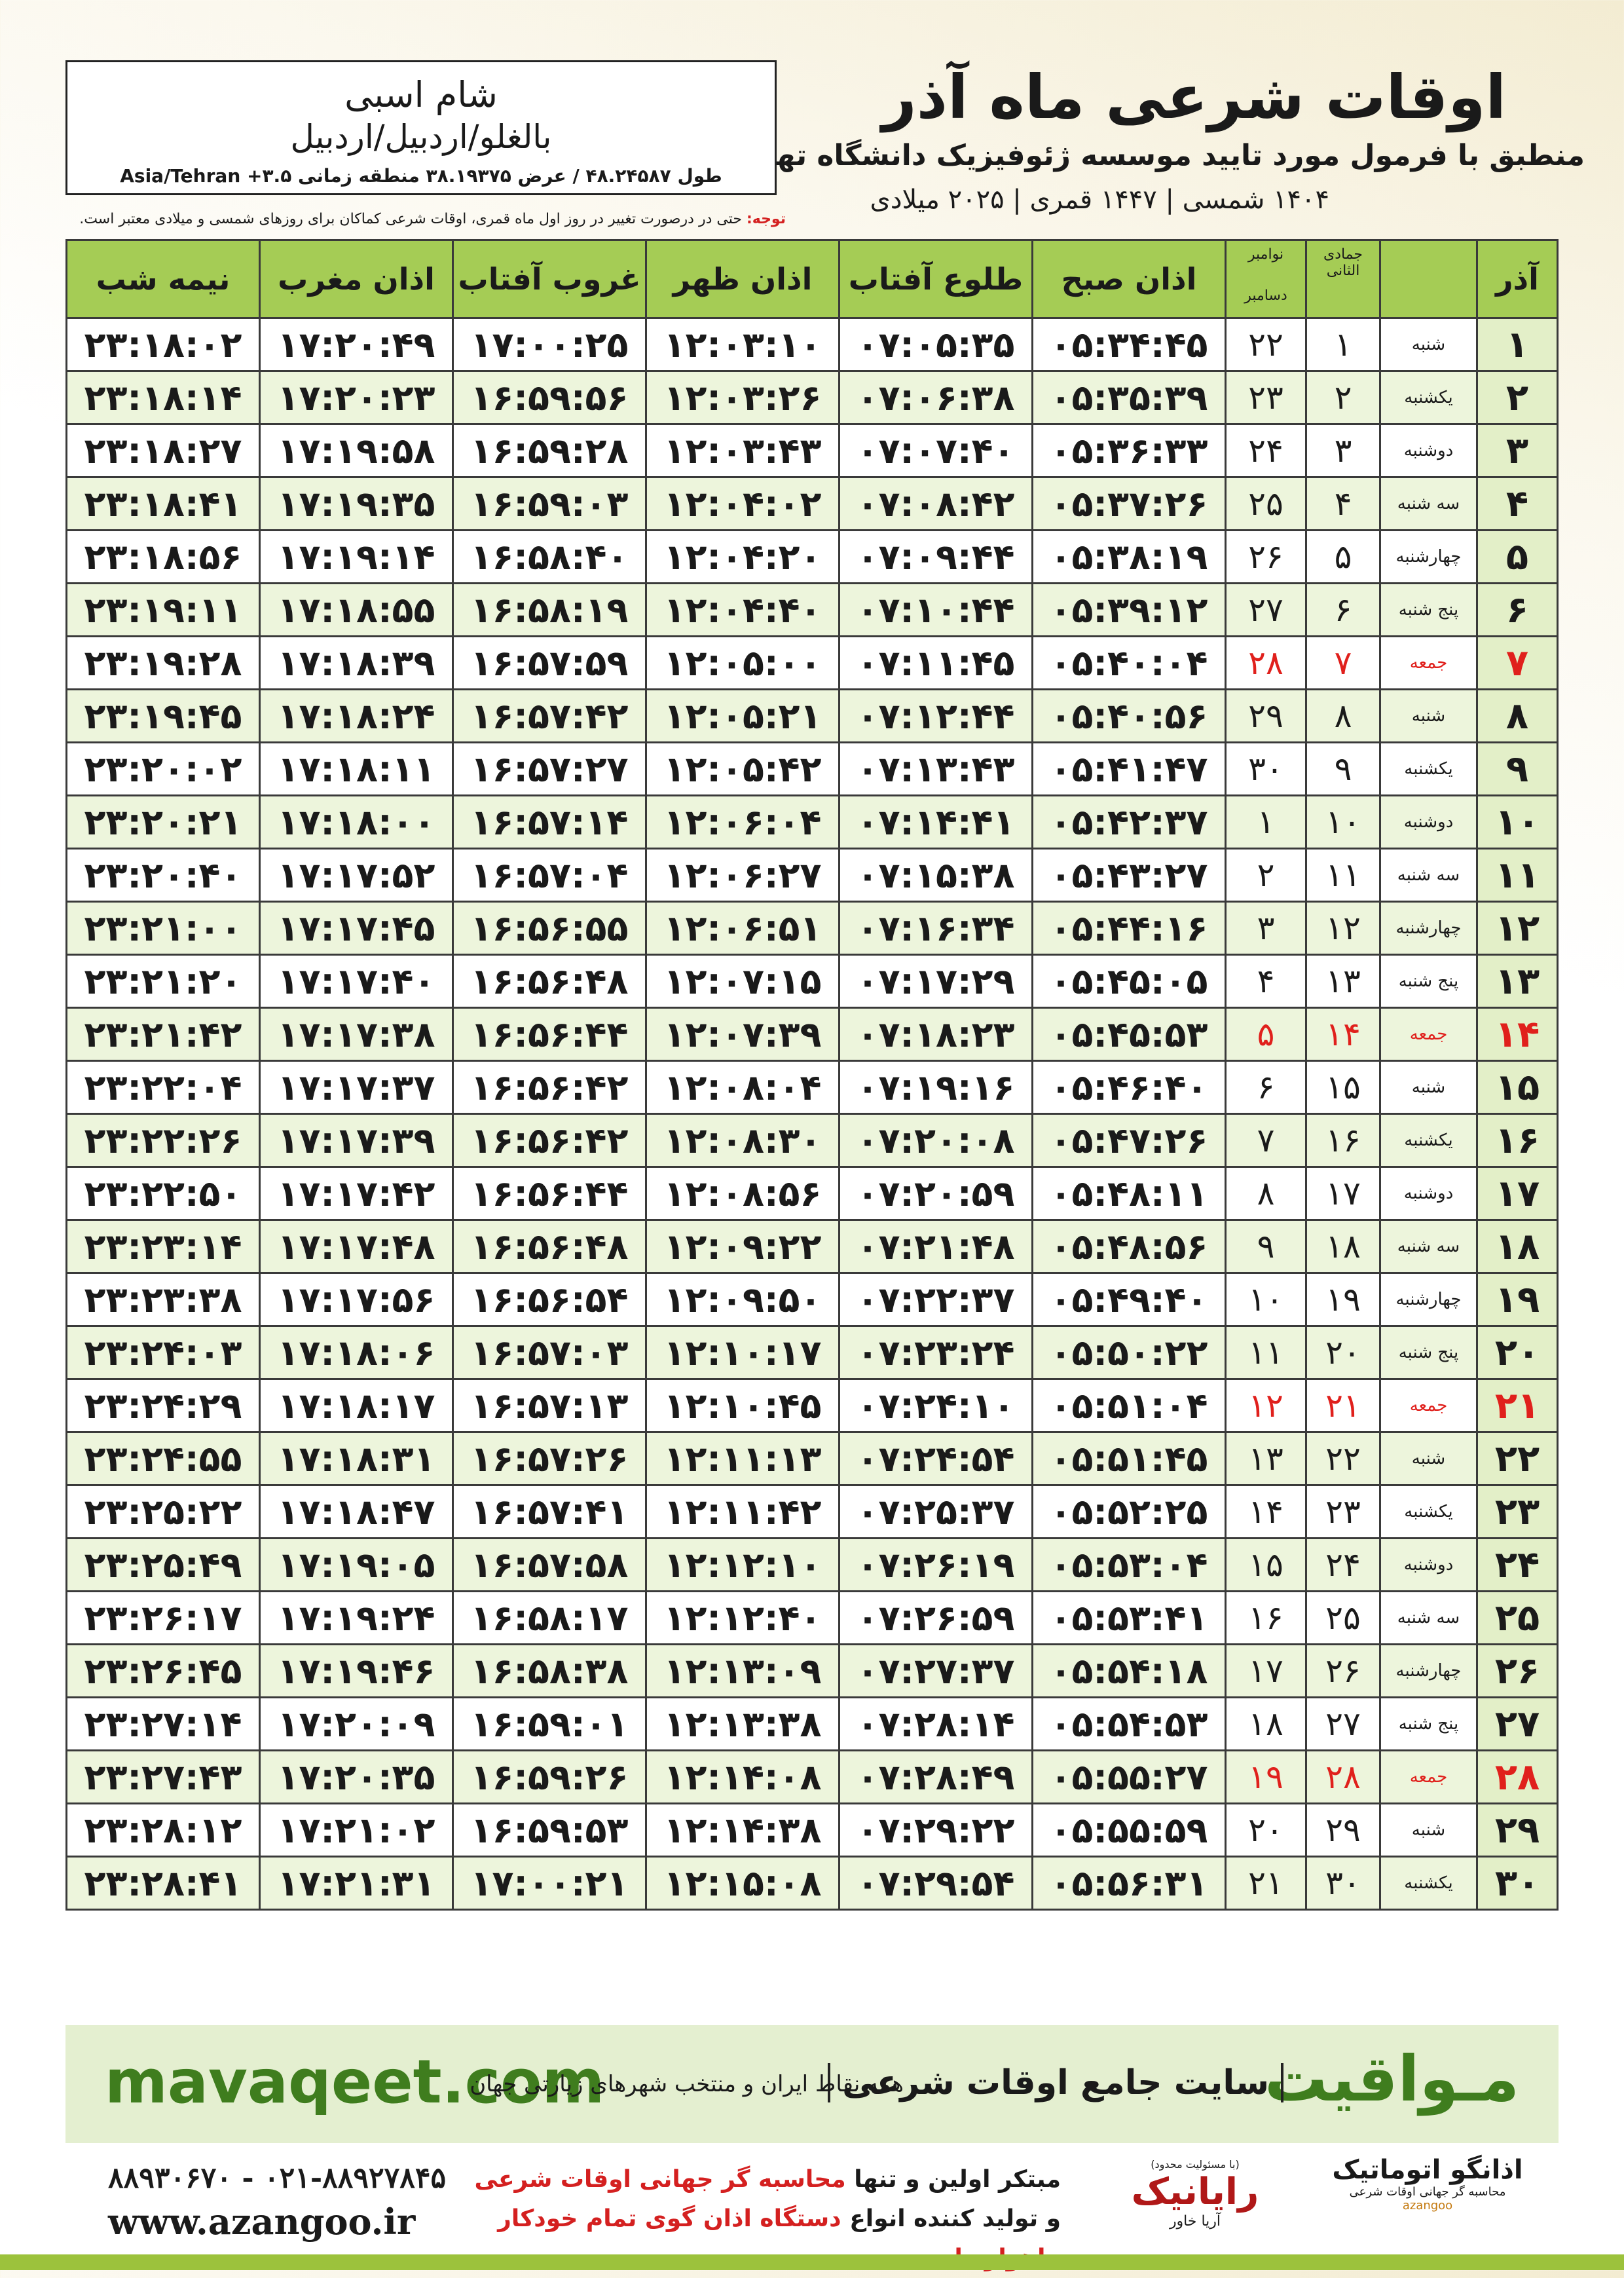  What do you see at coordinates (1129, 398) in the screenshot?
I see `time: ۰۵:۳۵:۳۹` at bounding box center [1129, 398].